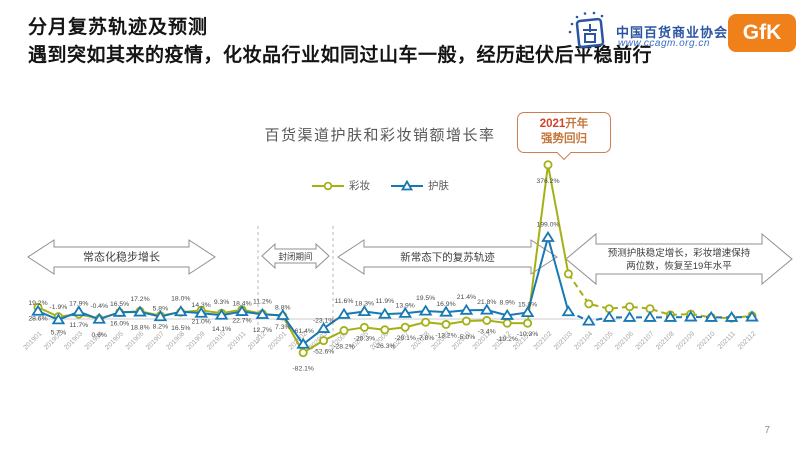 The image size is (800, 450). What do you see at coordinates (241, 321) in the screenshot?
I see `data-label: 22.7%` at bounding box center [241, 321].